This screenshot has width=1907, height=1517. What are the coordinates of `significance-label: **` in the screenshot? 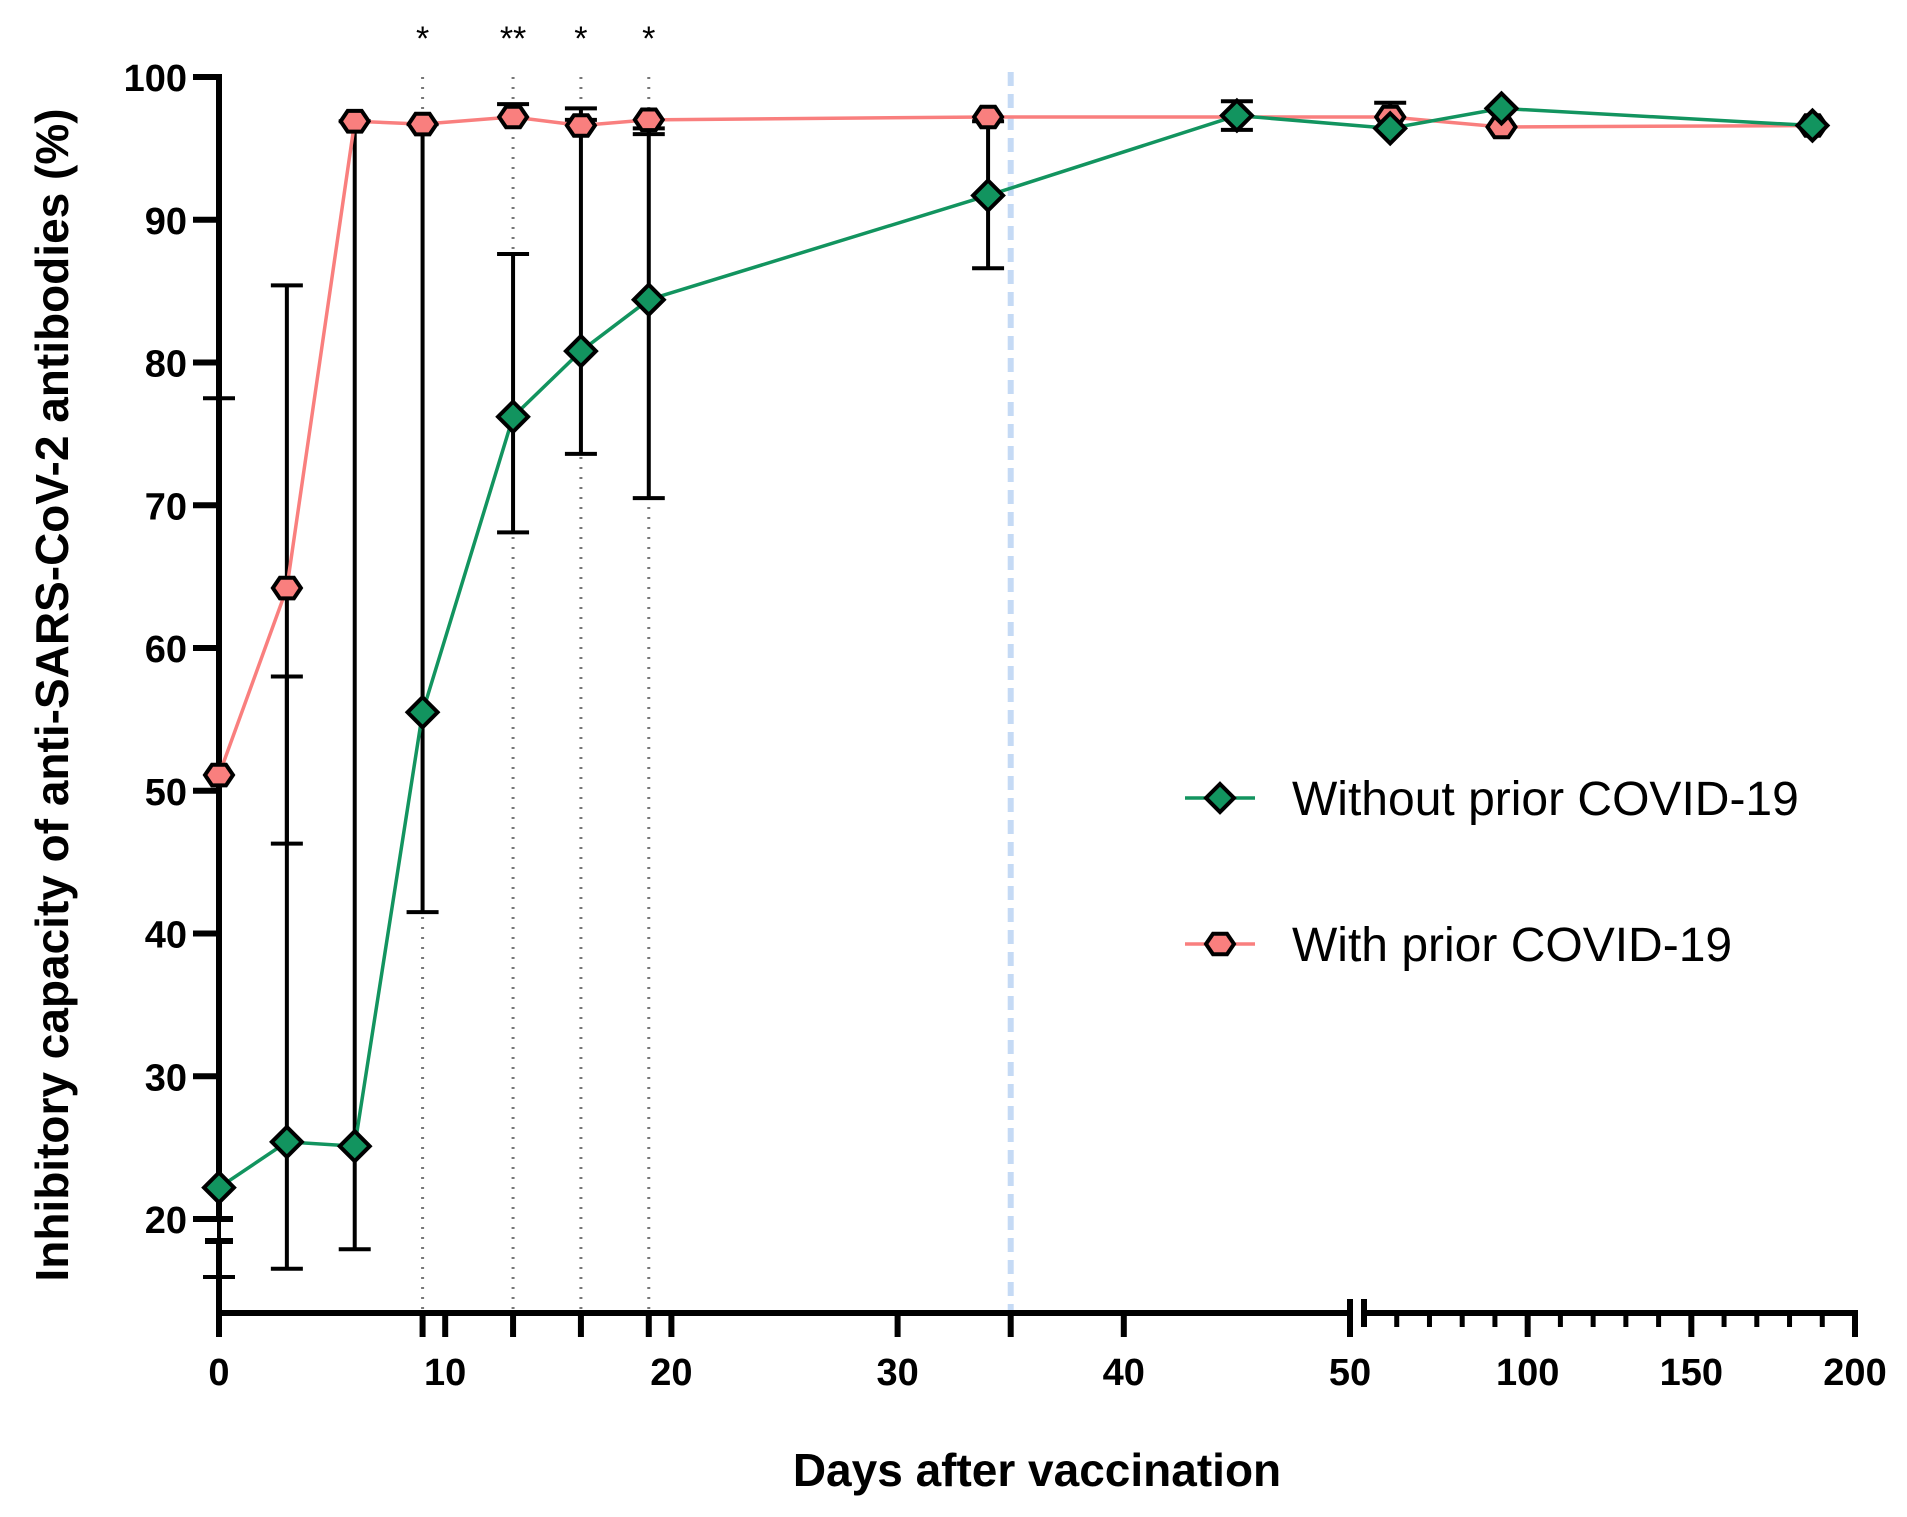 It's located at (513, 39).